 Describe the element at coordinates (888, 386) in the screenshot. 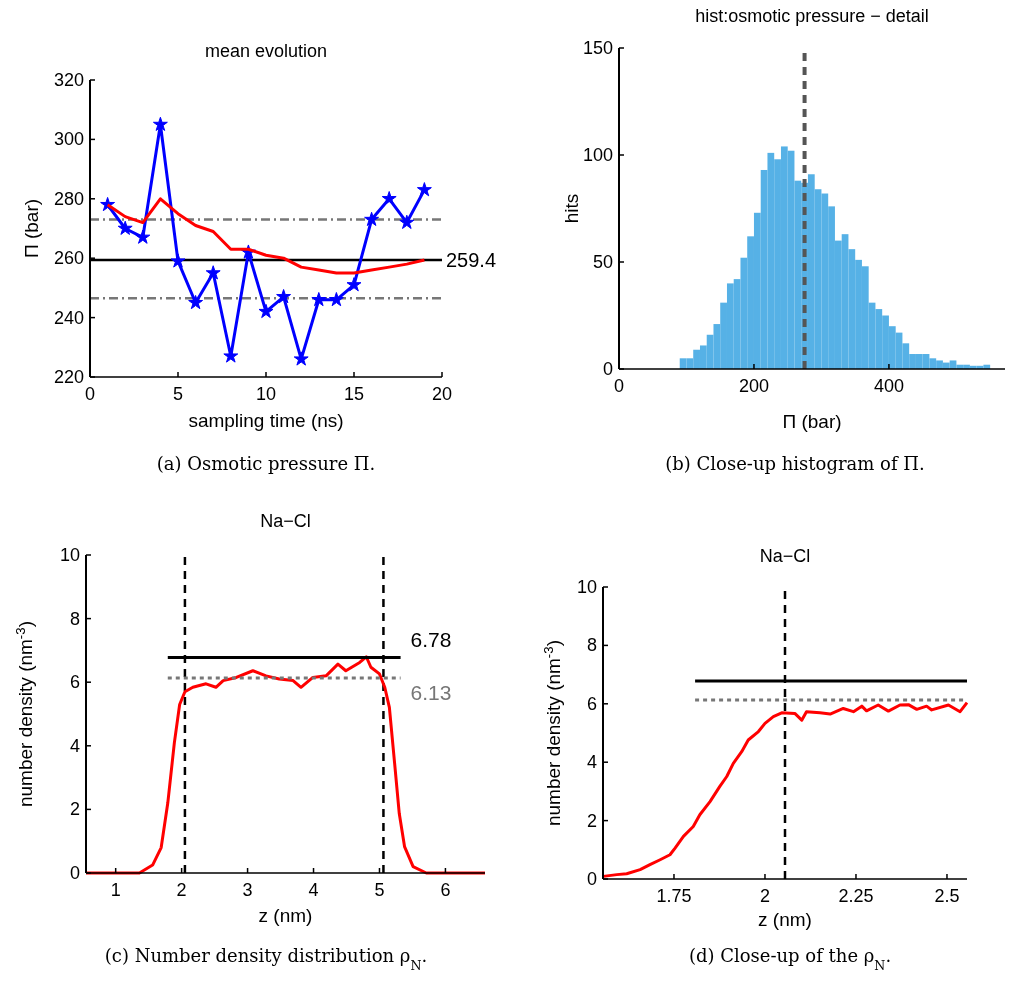

I see `x-tick-label: 400` at that location.